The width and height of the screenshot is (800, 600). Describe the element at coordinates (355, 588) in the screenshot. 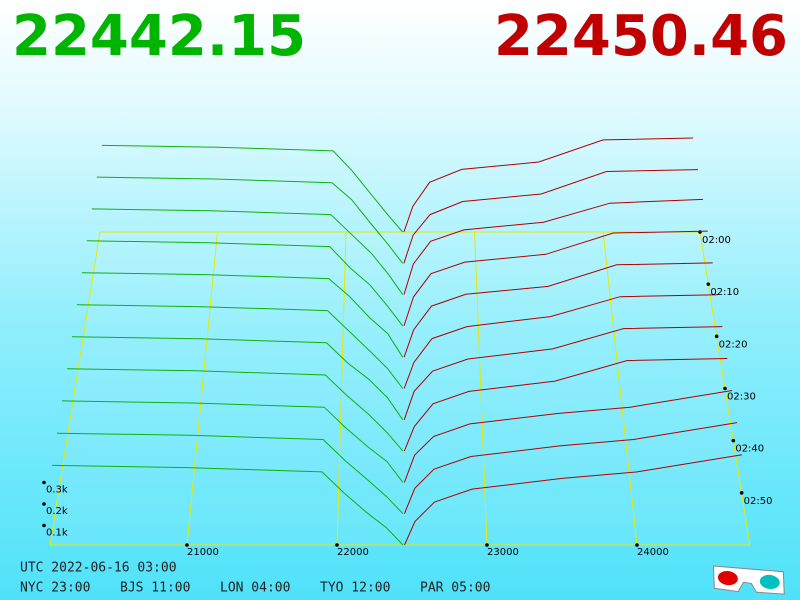

I see `city-time: TYO 12:00` at that location.